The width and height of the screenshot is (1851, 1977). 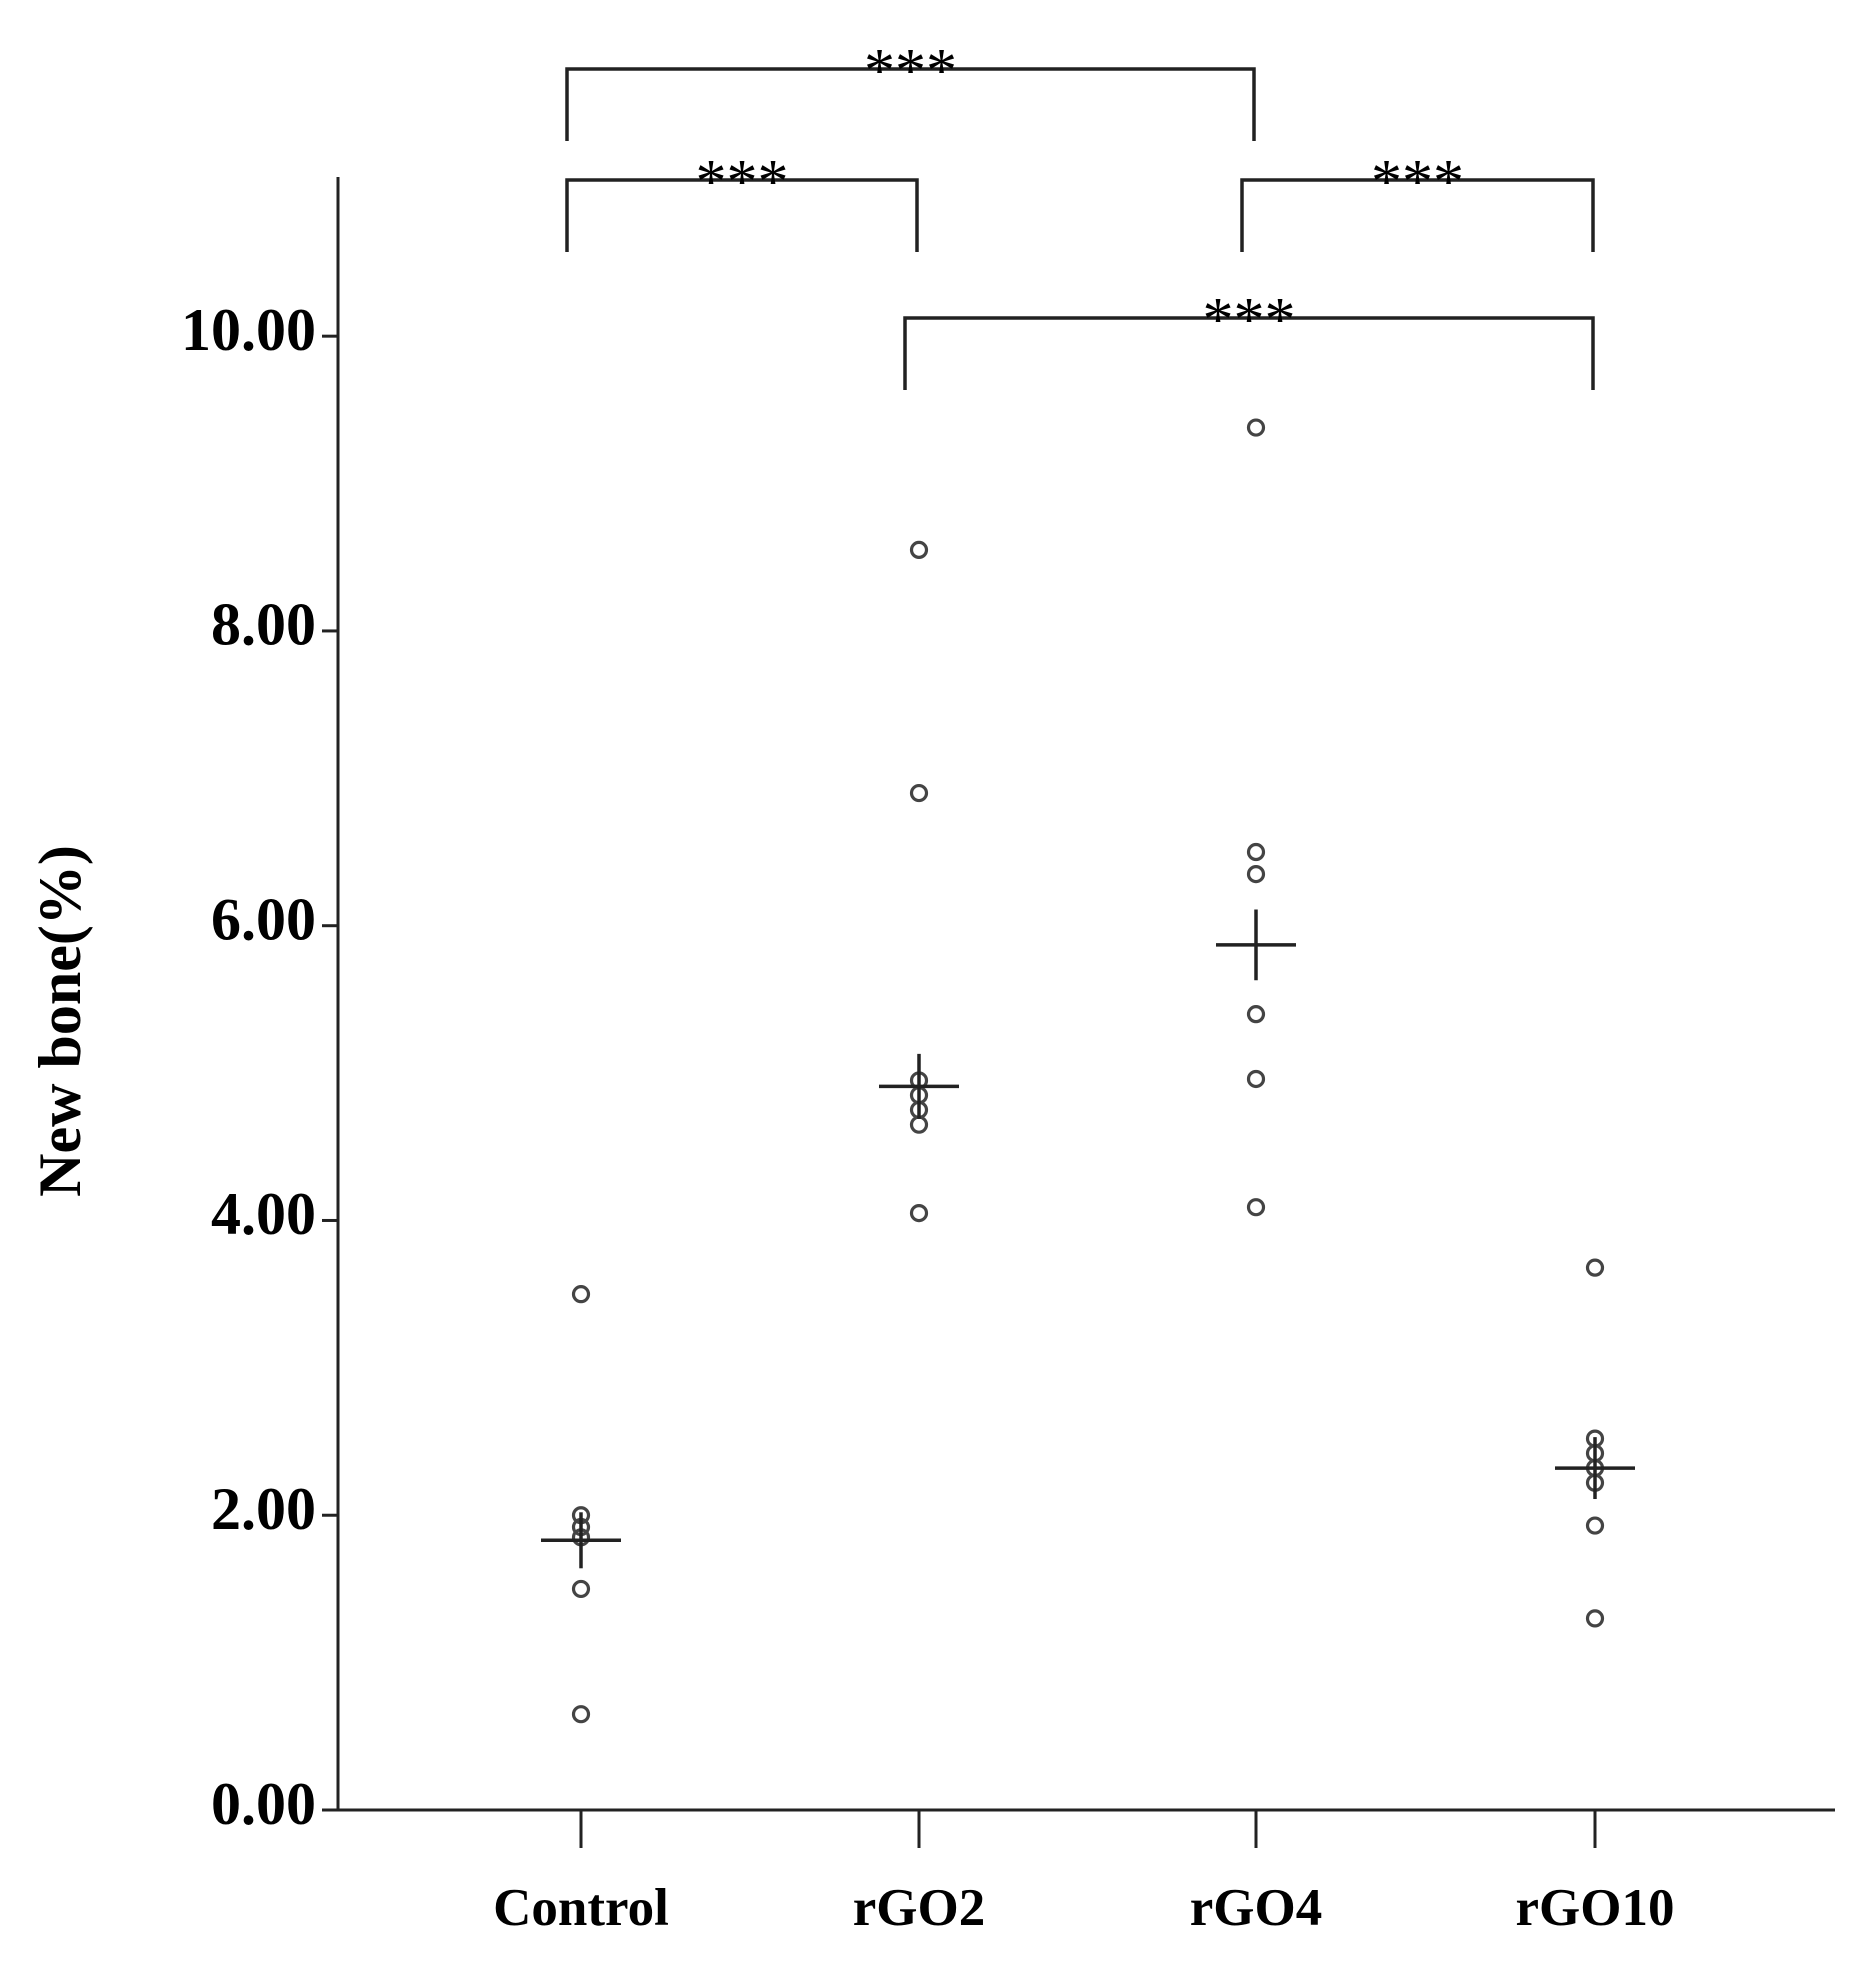 What do you see at coordinates (263, 919) in the screenshot?
I see `y-tick-label: 6.00` at bounding box center [263, 919].